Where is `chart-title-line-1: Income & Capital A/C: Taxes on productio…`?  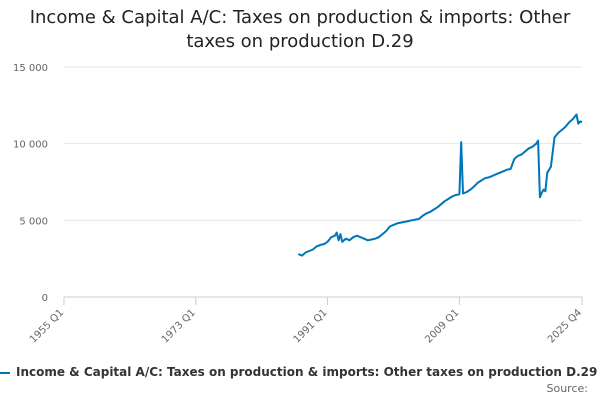 chart-title-line-1: Income & Capital A/C: Taxes on productio… is located at coordinates (300, 17).